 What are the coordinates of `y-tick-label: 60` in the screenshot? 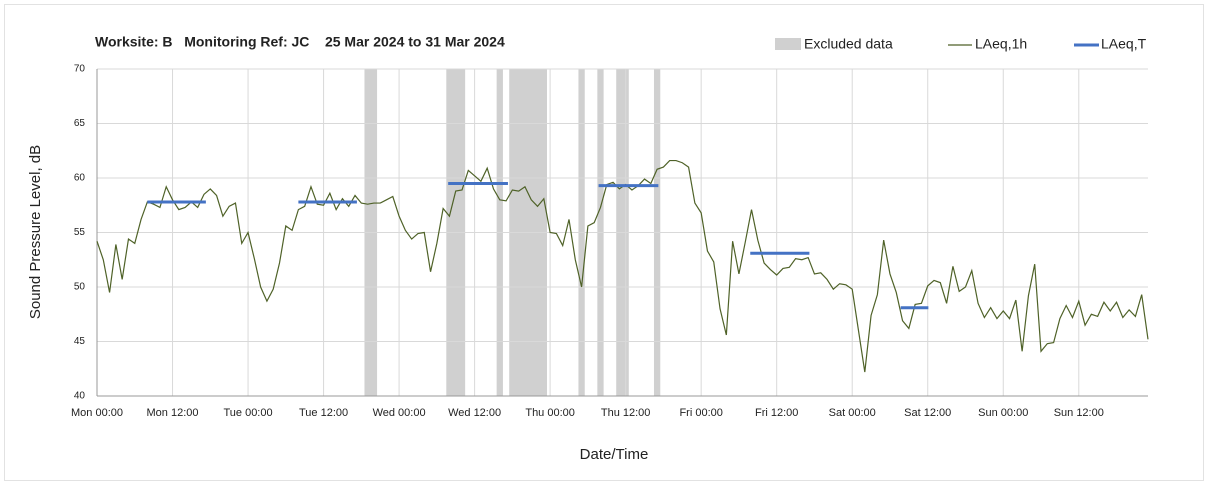 It's located at (80, 178).